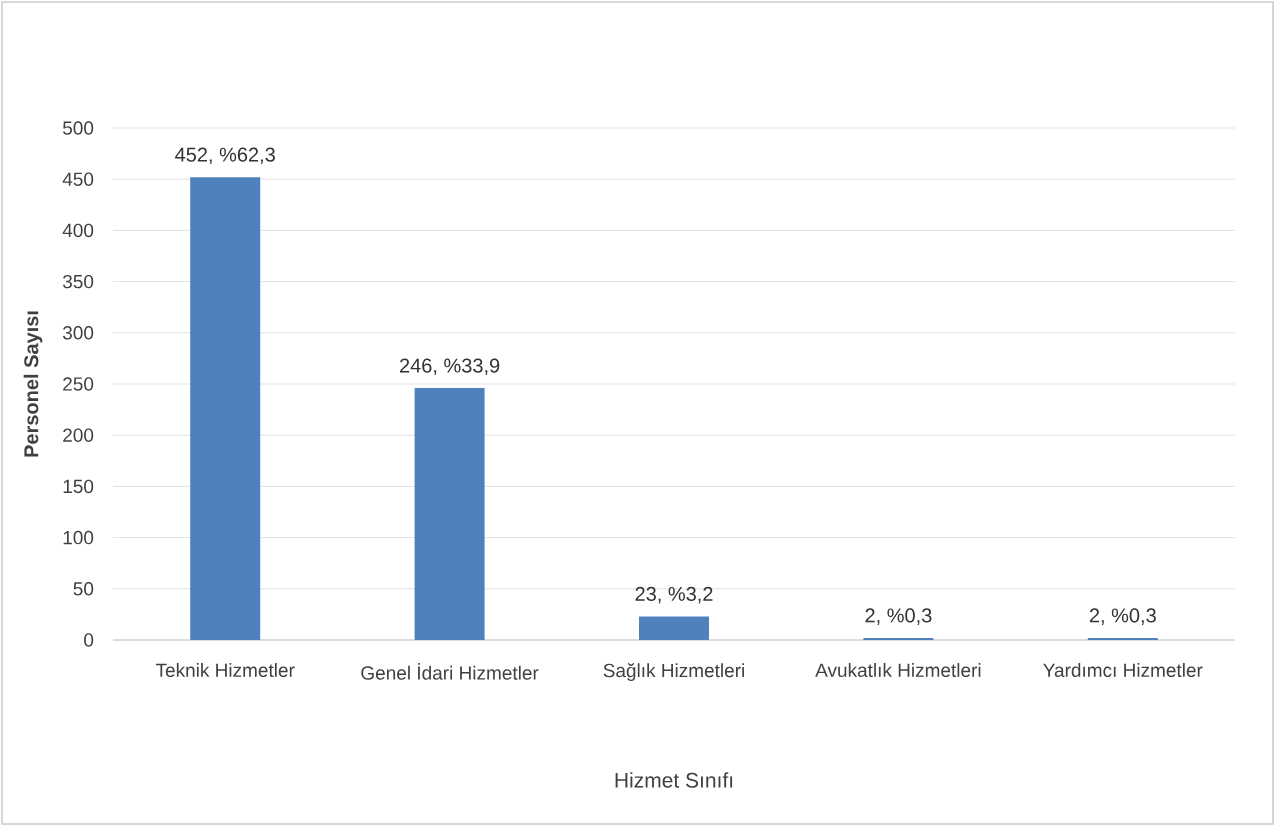 This screenshot has width=1275, height=826. Describe the element at coordinates (673, 672) in the screenshot. I see `x-tick-label: Sağlık Hizmetleri` at that location.